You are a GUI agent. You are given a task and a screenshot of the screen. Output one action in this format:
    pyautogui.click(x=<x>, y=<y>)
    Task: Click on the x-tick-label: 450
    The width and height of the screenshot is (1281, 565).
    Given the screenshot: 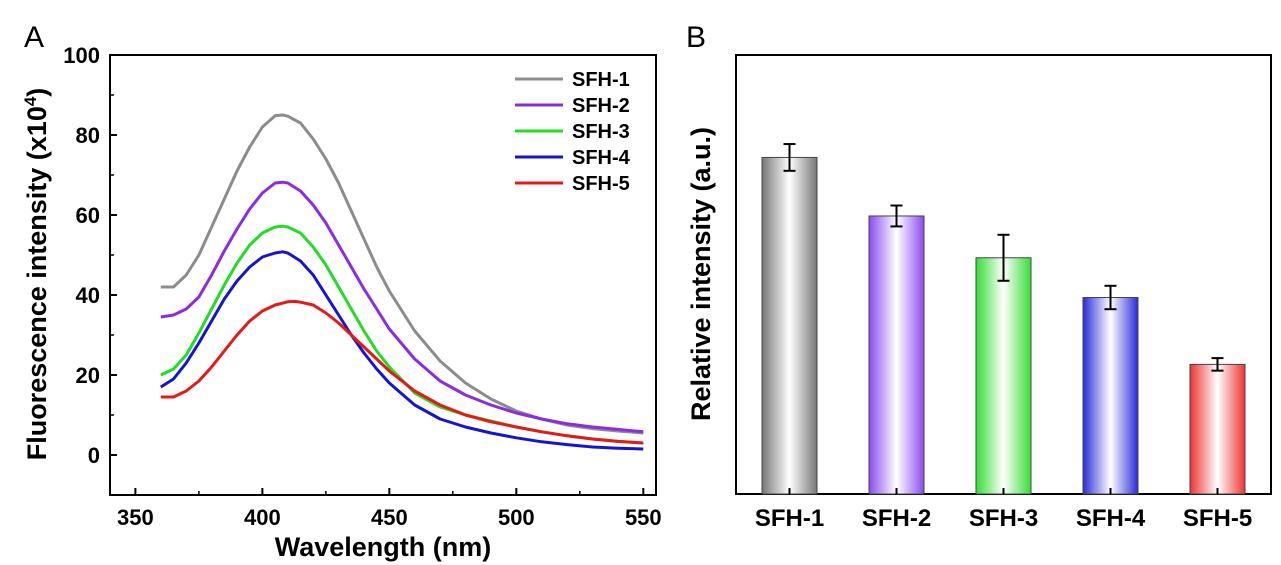 What is the action you would take?
    pyautogui.click(x=389, y=517)
    